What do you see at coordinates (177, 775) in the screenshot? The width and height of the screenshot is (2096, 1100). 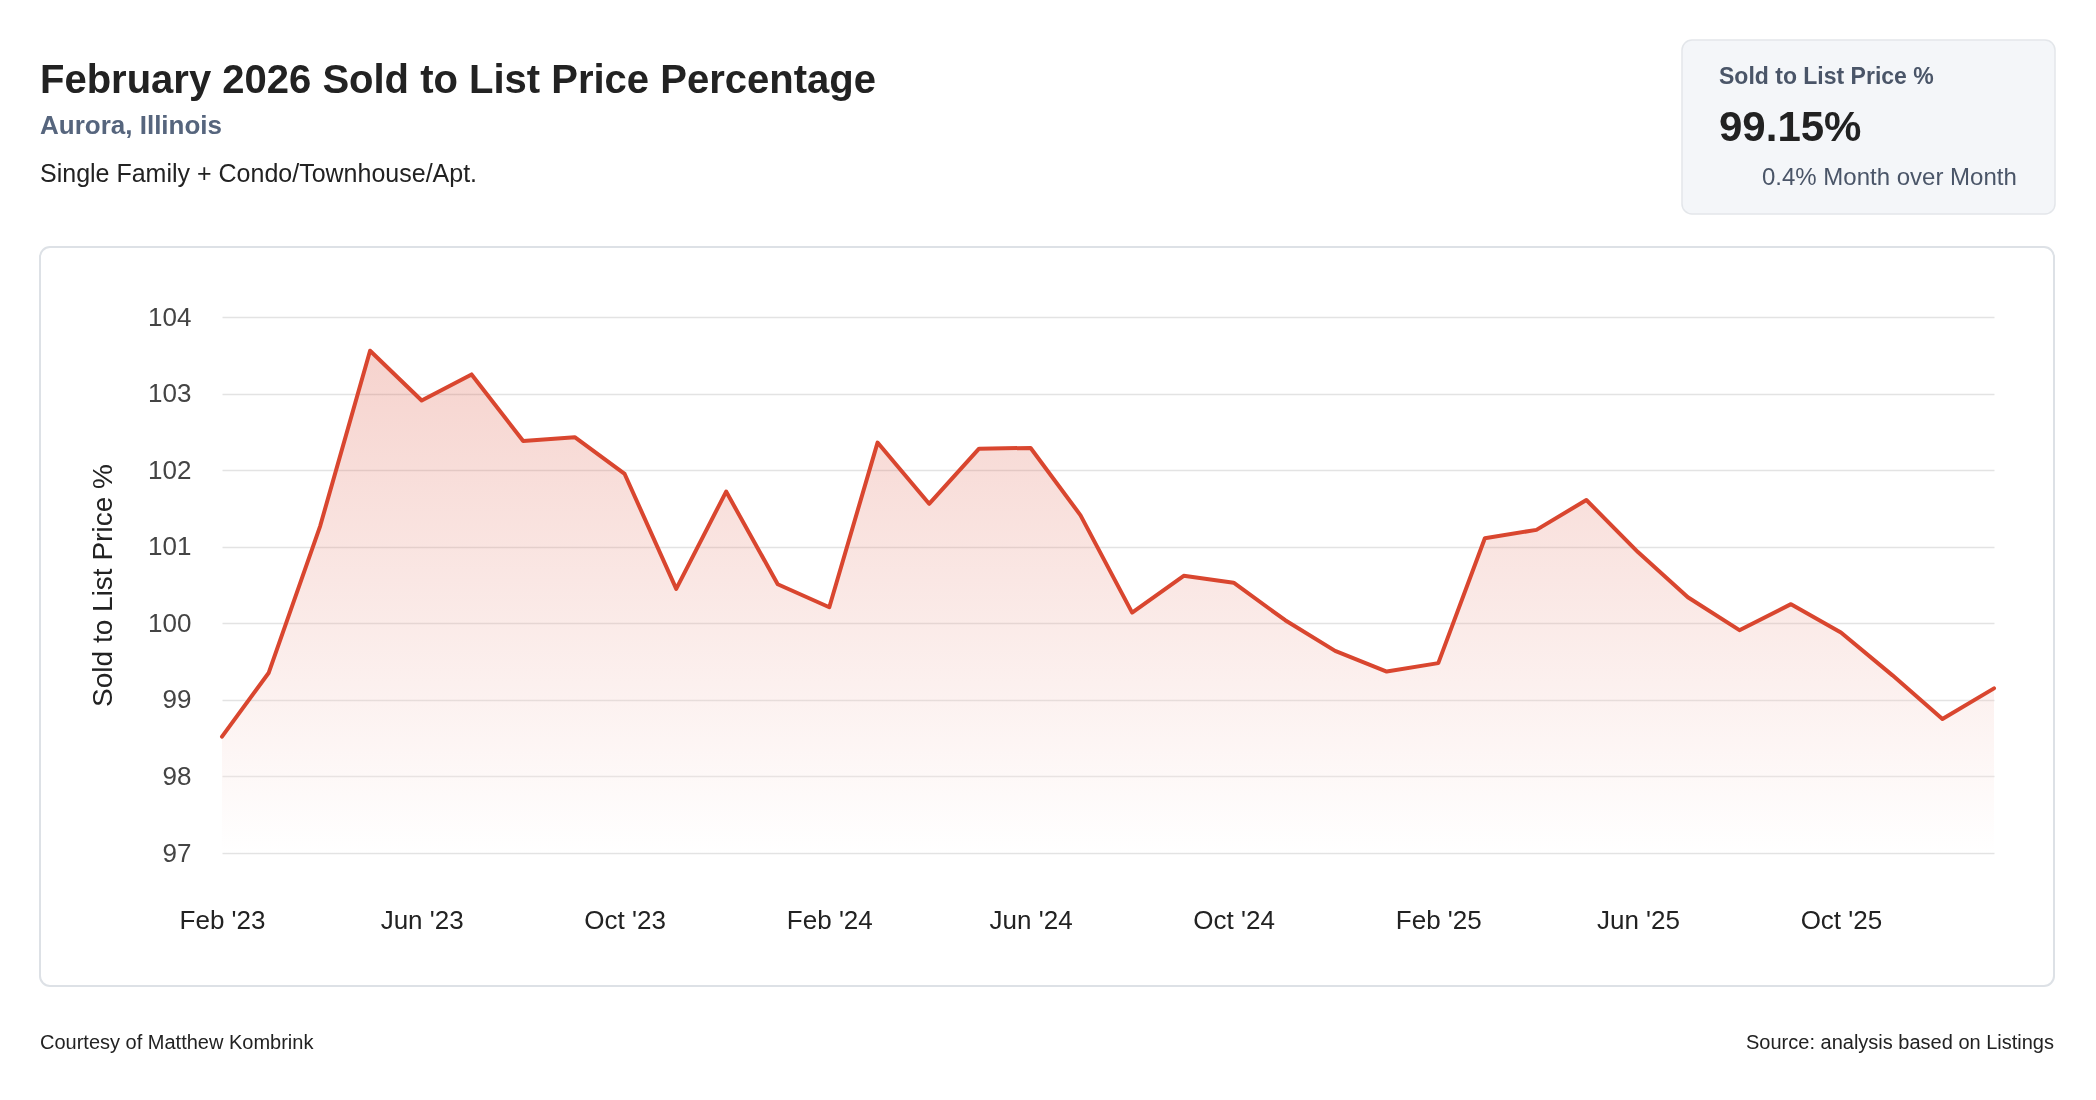 I see `y-tick-label: 98` at bounding box center [177, 775].